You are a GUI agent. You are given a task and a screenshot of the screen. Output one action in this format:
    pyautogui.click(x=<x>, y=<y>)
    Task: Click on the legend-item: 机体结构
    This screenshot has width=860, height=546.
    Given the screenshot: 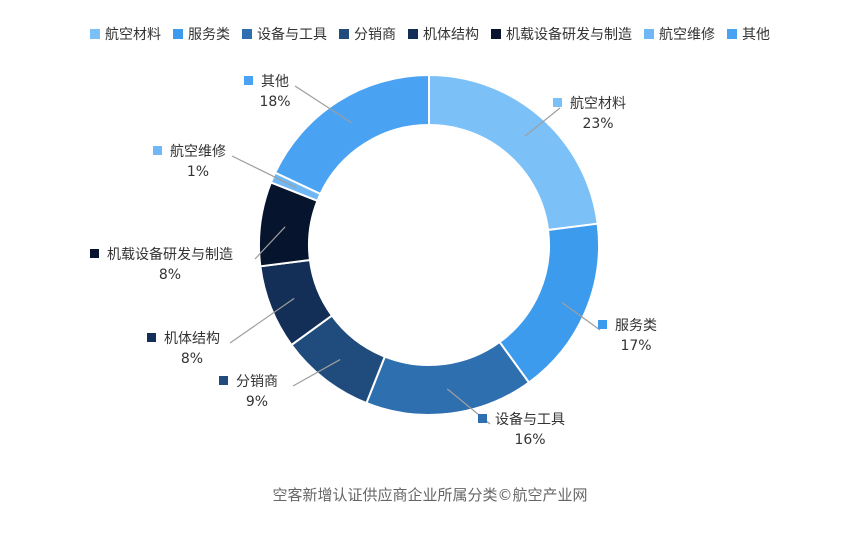 What is the action you would take?
    pyautogui.click(x=443, y=35)
    